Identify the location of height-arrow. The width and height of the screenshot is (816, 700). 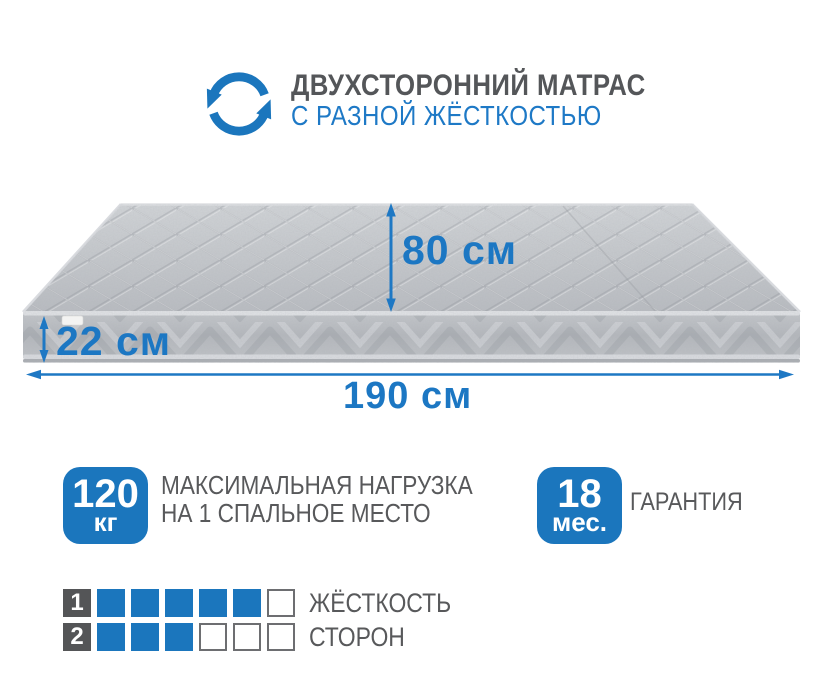
(44, 339).